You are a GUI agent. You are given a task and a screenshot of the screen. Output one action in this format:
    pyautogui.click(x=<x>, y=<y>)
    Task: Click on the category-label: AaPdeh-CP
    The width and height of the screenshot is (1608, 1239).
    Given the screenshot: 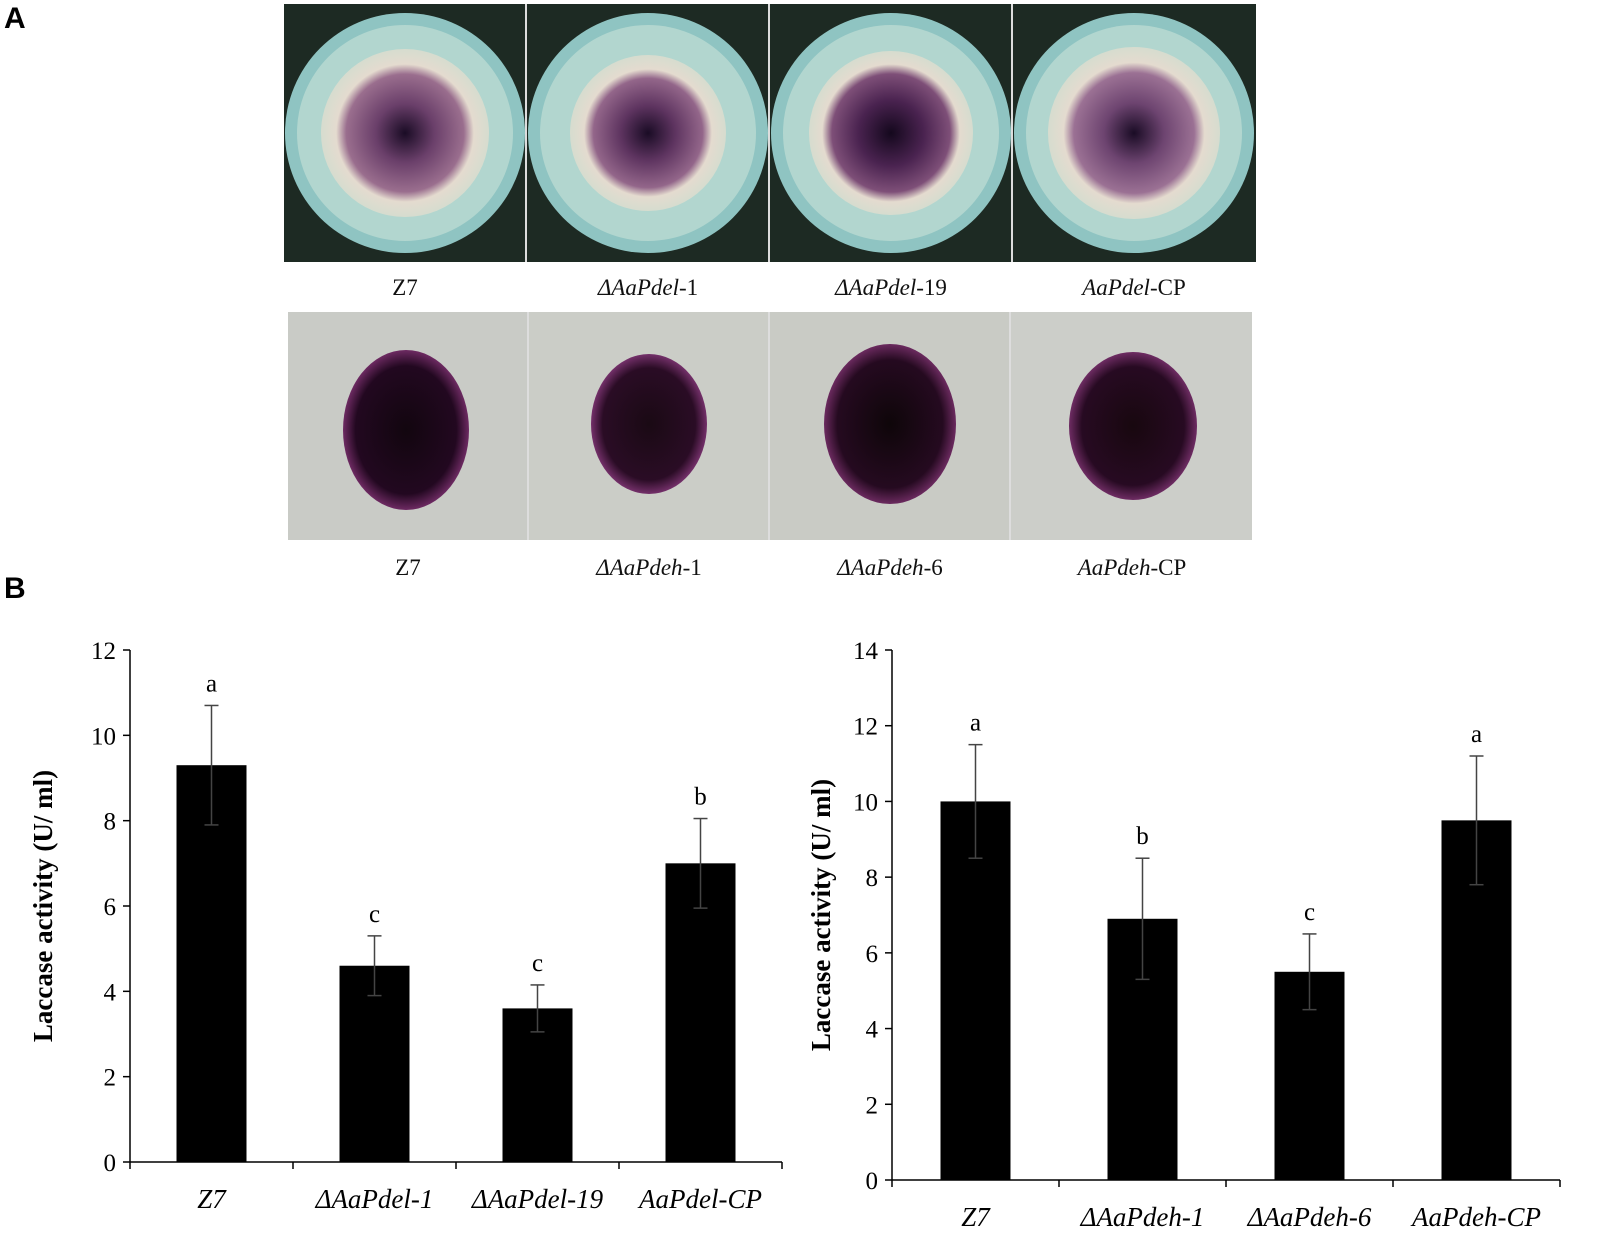 What is the action you would take?
    pyautogui.click(x=1475, y=1216)
    